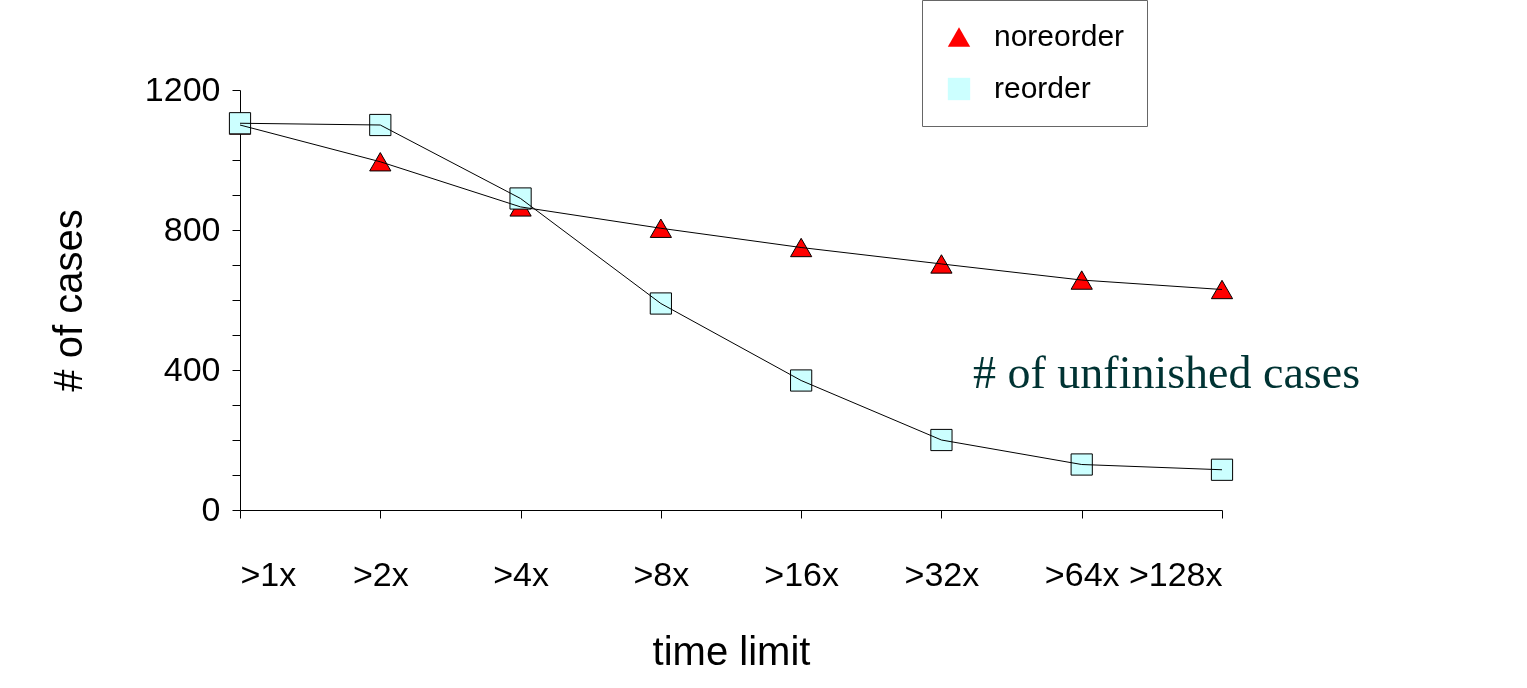 This screenshot has width=1527, height=688. Describe the element at coordinates (67, 300) in the screenshot. I see `y-axis-title: # of cases` at that location.